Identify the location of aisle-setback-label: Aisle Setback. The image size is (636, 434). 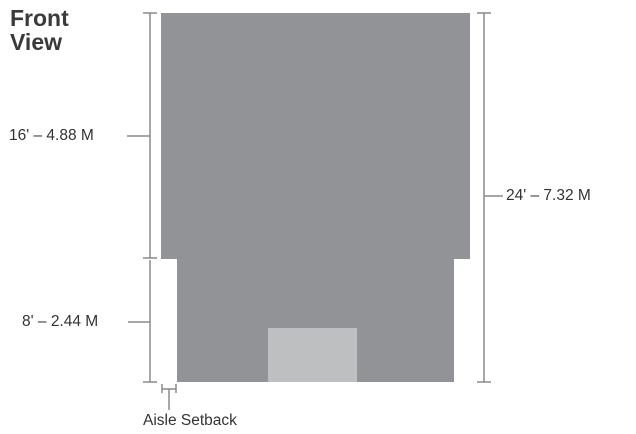
(190, 420).